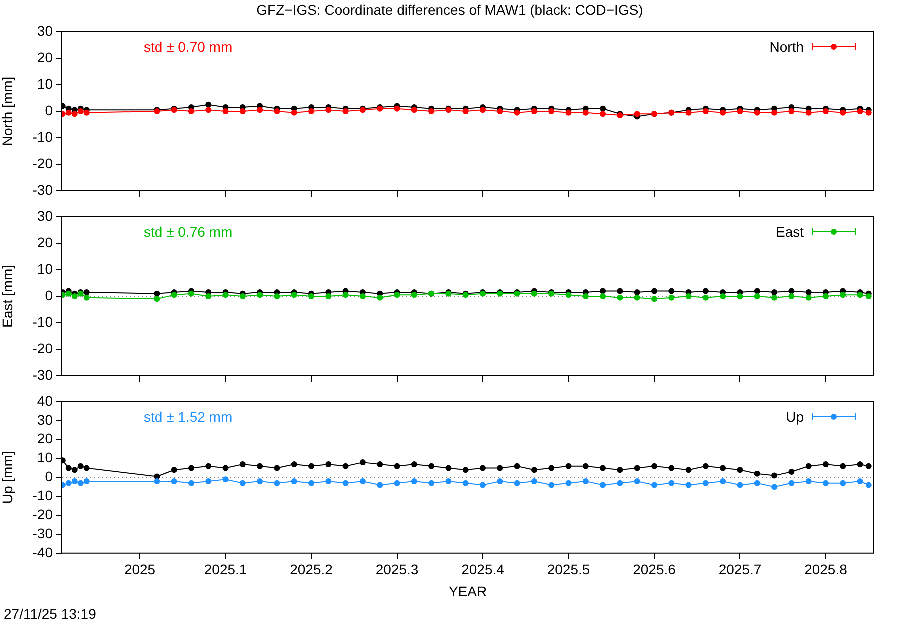 Image resolution: width=900 pixels, height=630 pixels. Describe the element at coordinates (50, 614) in the screenshot. I see `text: 27/11/25 13:19` at that location.